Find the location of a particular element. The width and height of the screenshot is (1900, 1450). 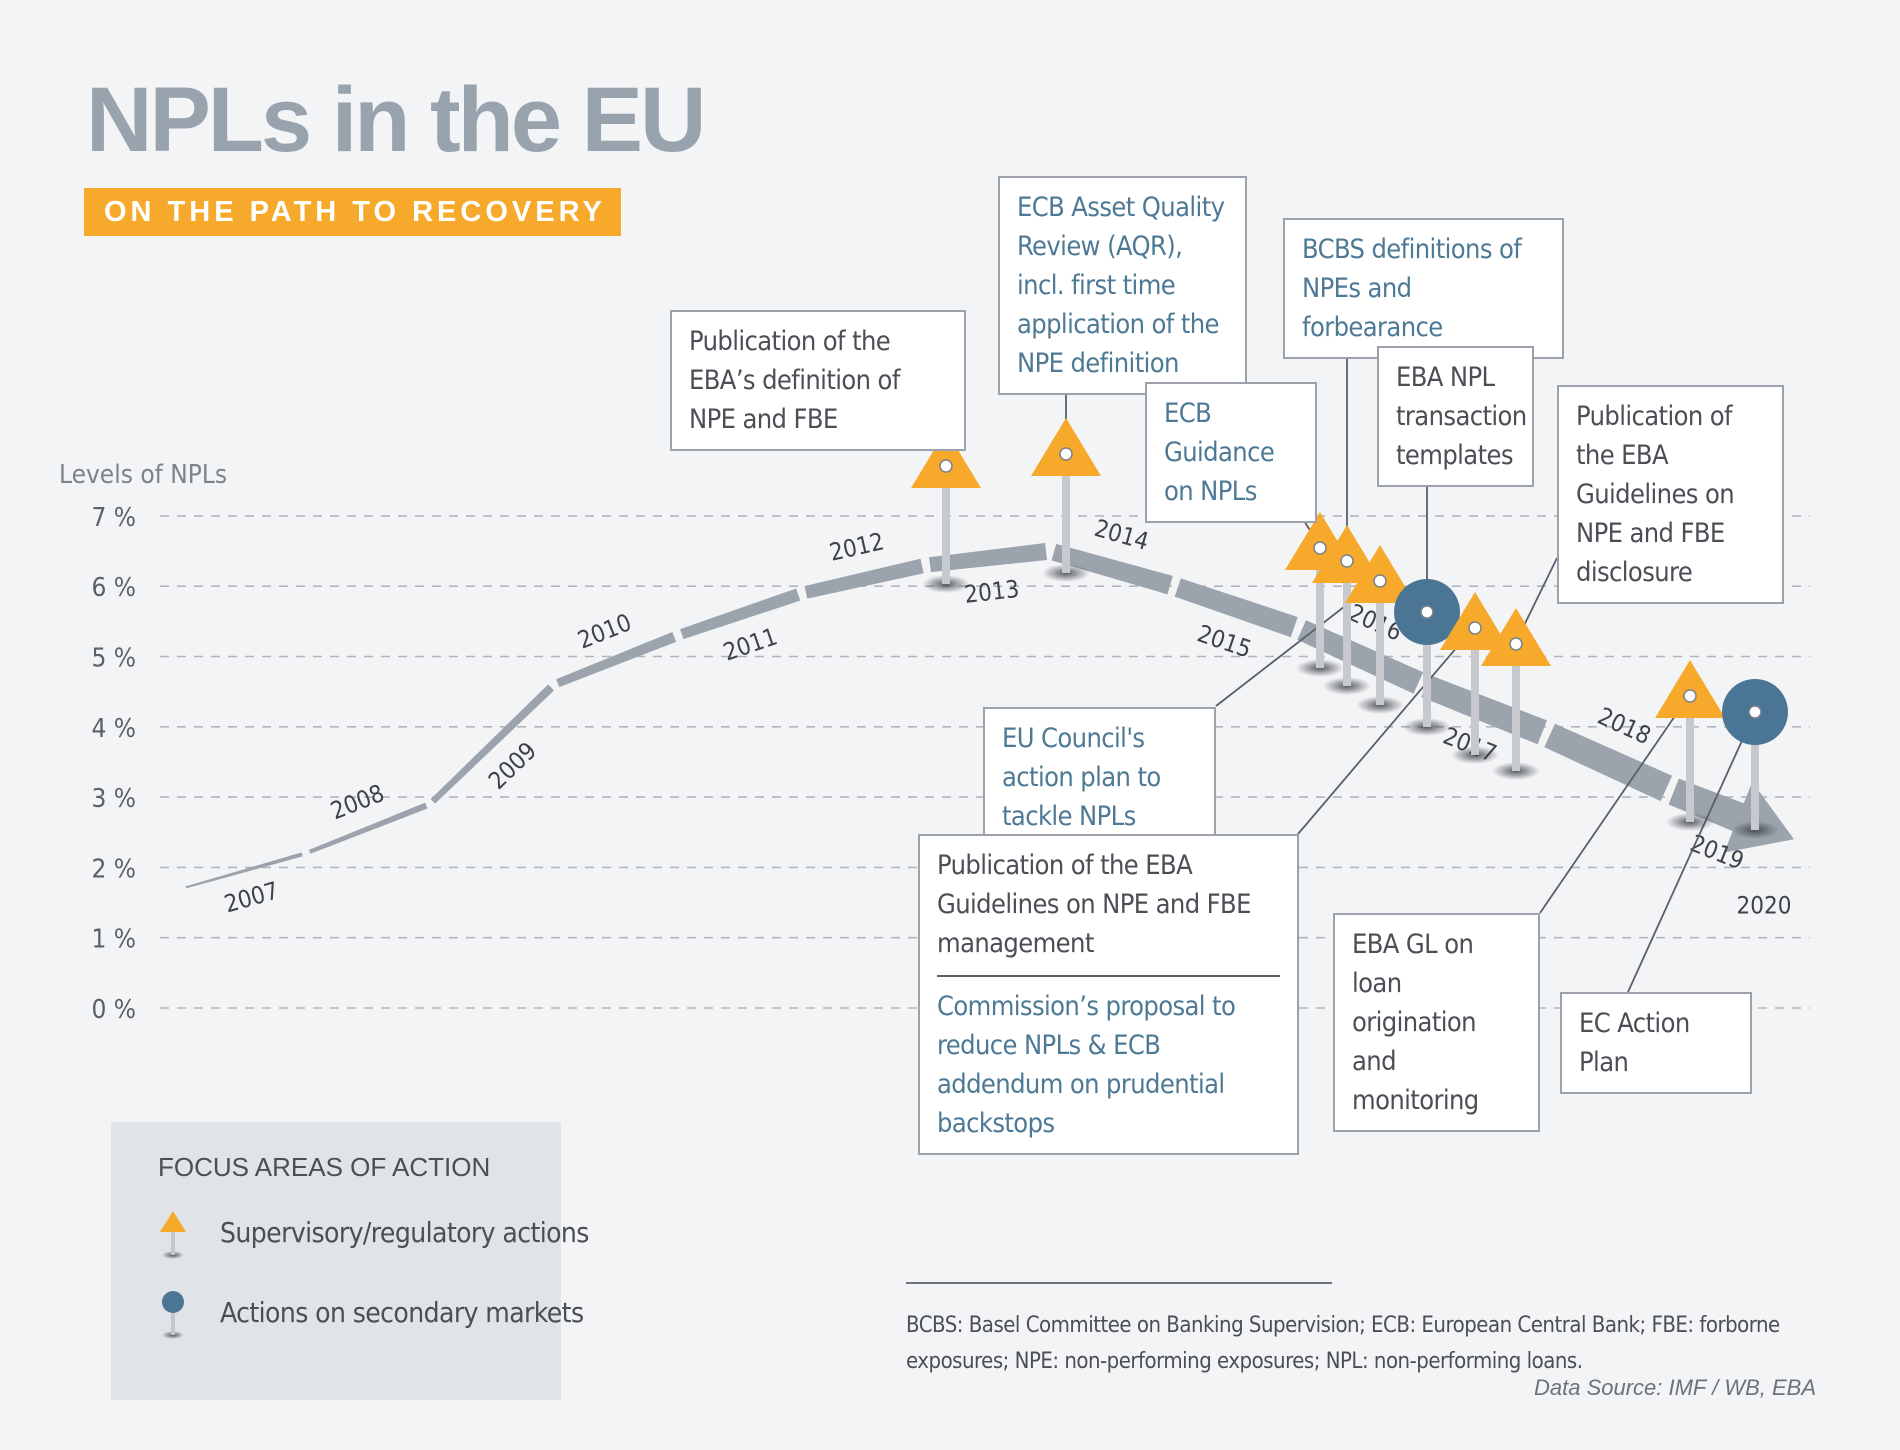

year-label: 2012 is located at coordinates (857, 546).